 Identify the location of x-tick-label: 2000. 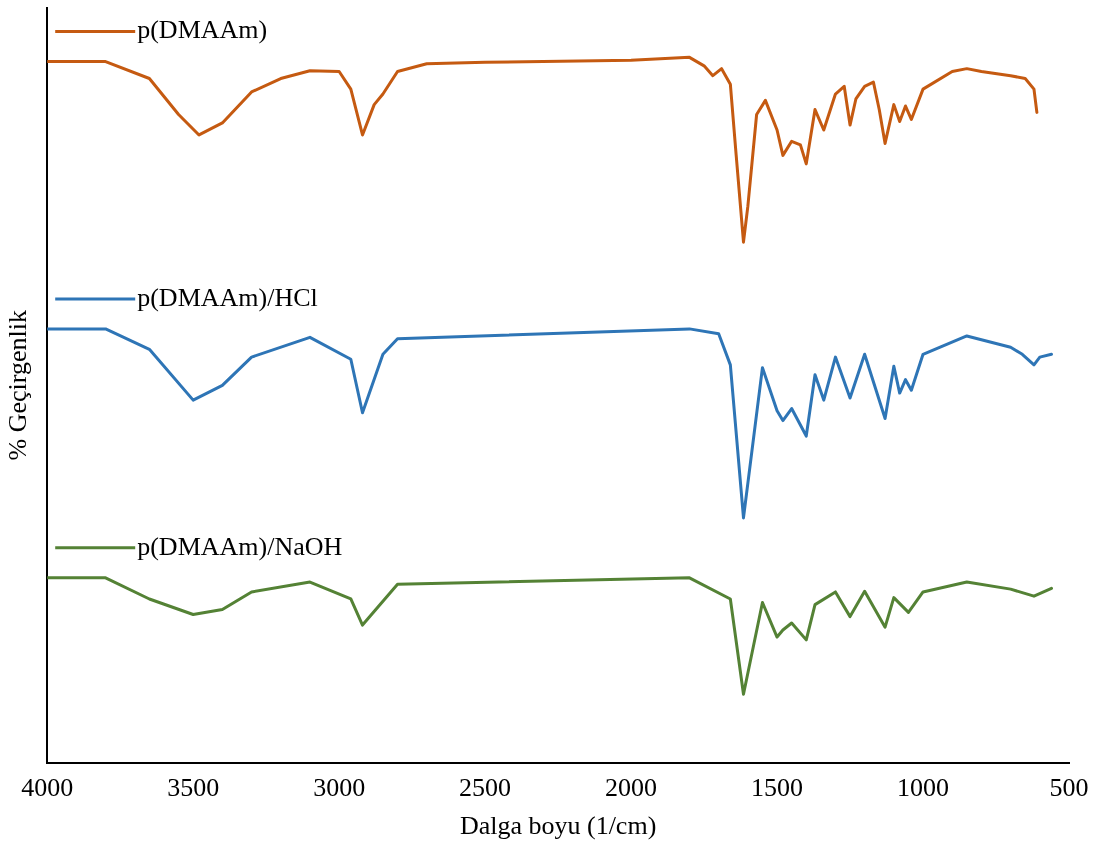
(631, 788).